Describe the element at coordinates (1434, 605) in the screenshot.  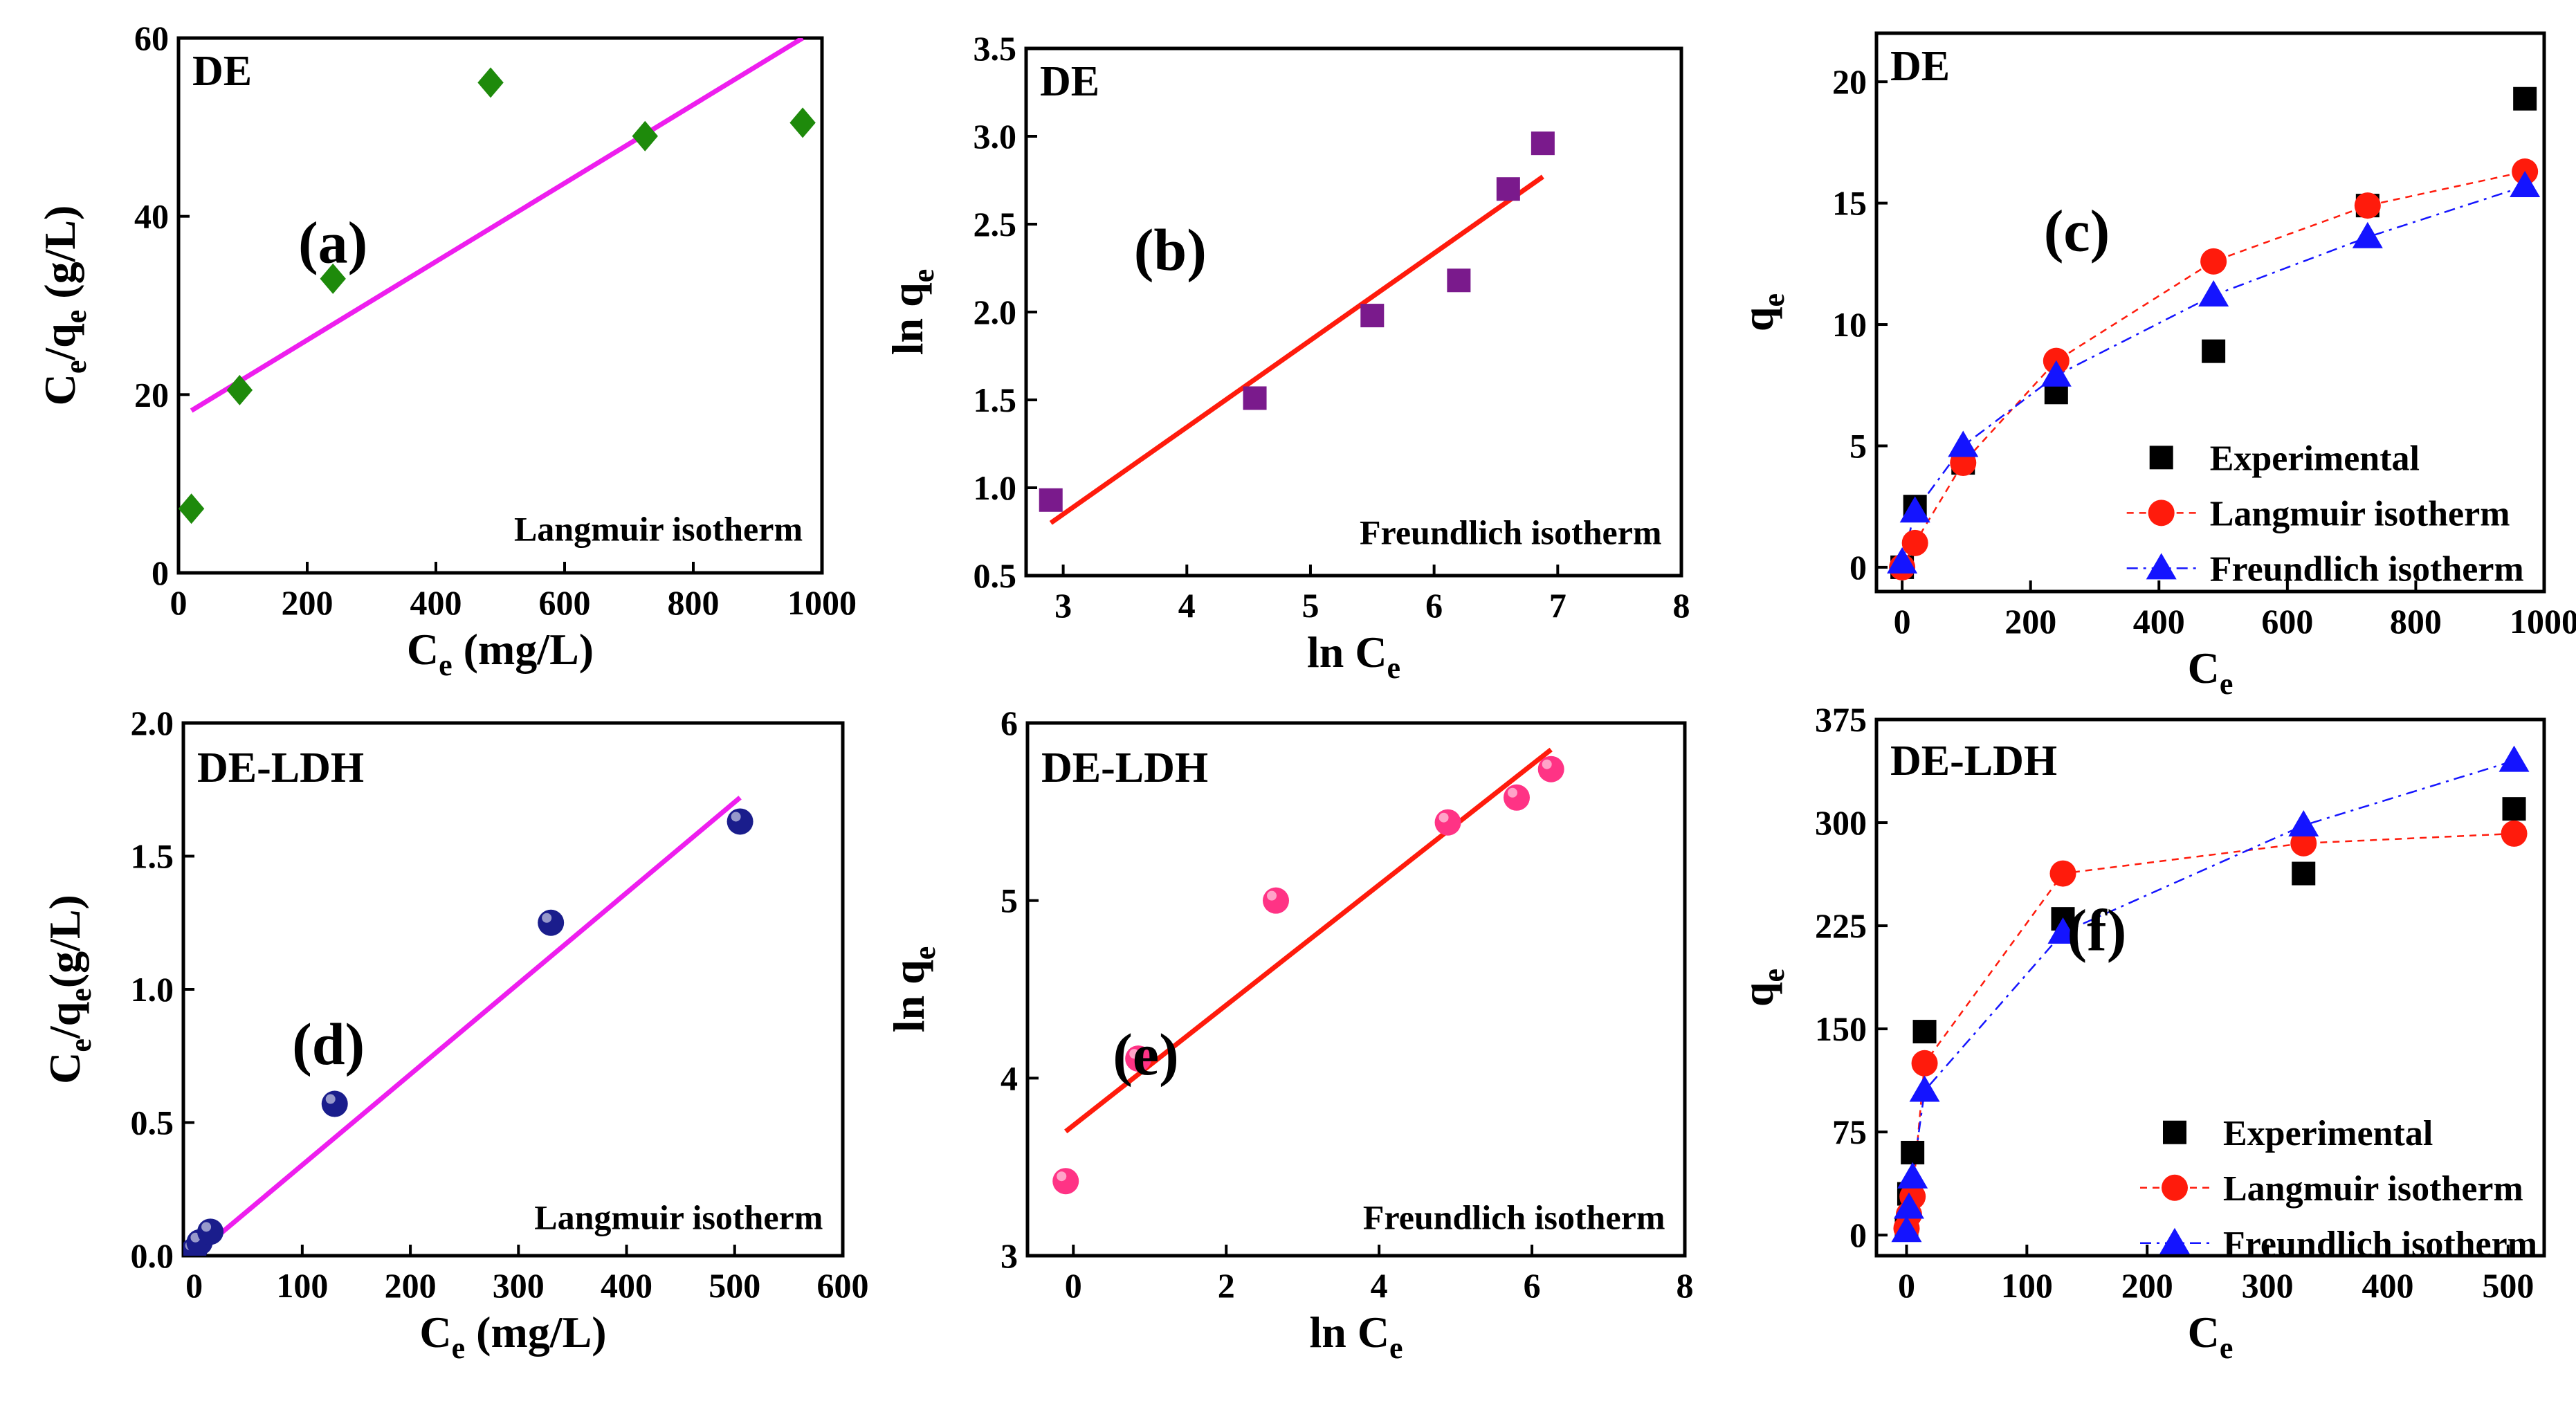
I see `x-tick-label: 6` at that location.